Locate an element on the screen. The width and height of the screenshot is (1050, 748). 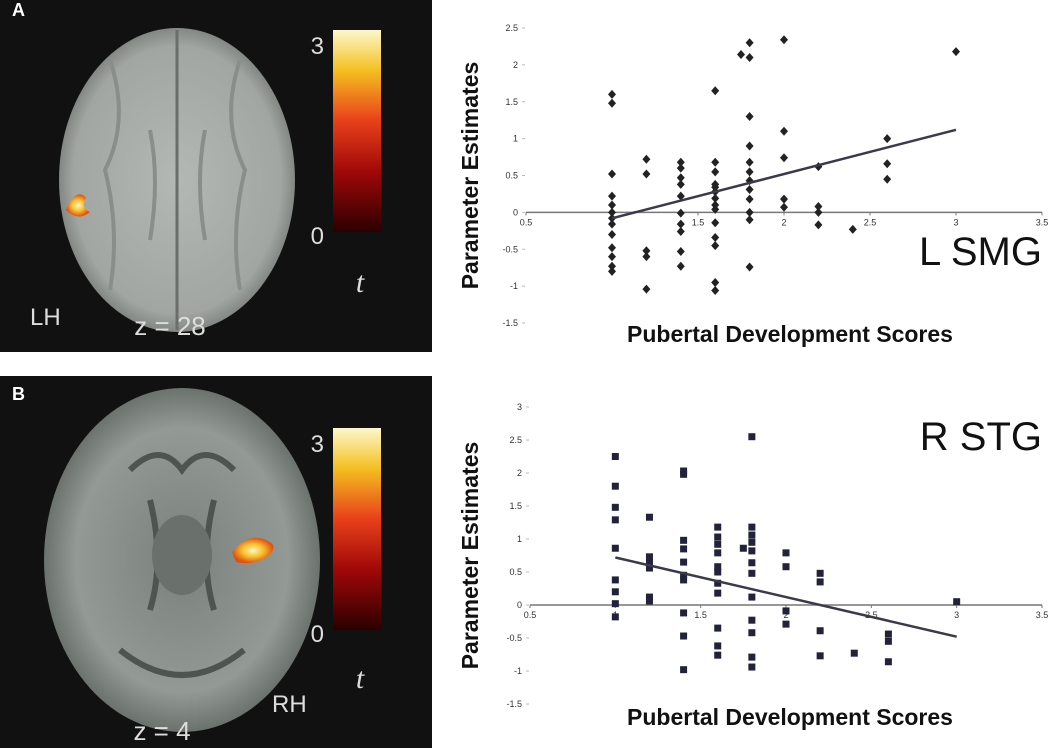
y-tick-label: 2 is located at coordinates (515, 65).